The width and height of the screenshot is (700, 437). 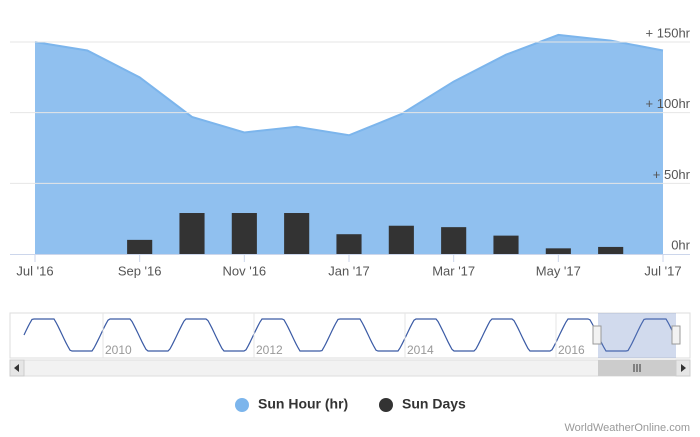 What do you see at coordinates (140, 270) in the screenshot?
I see `x-tick-label: Sep '16` at bounding box center [140, 270].